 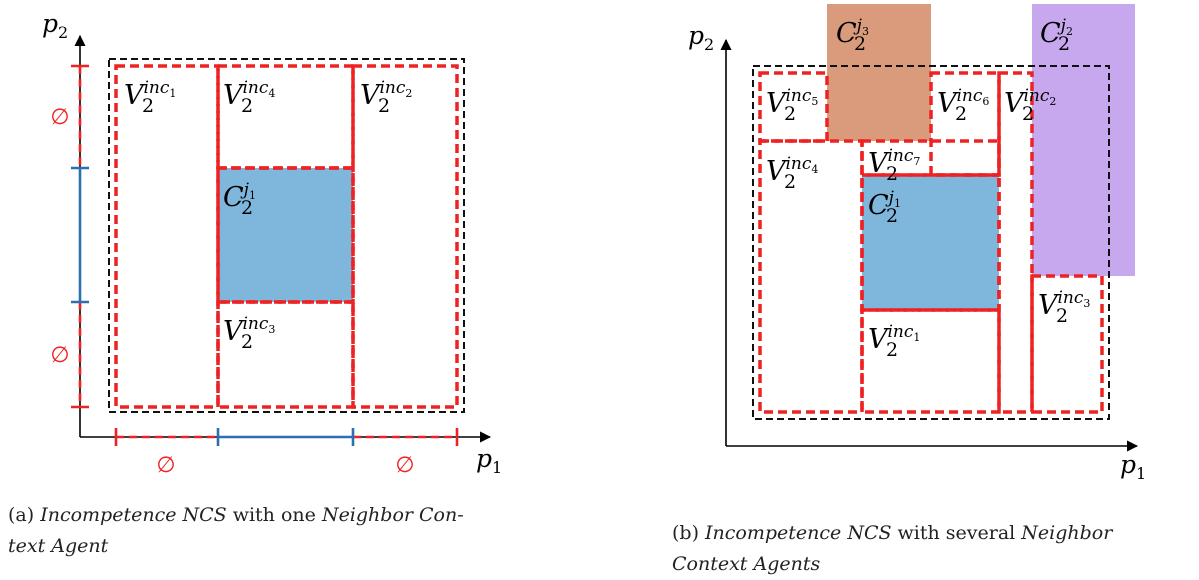 I want to click on empty-set-x-right: ∅, so click(x=404, y=465).